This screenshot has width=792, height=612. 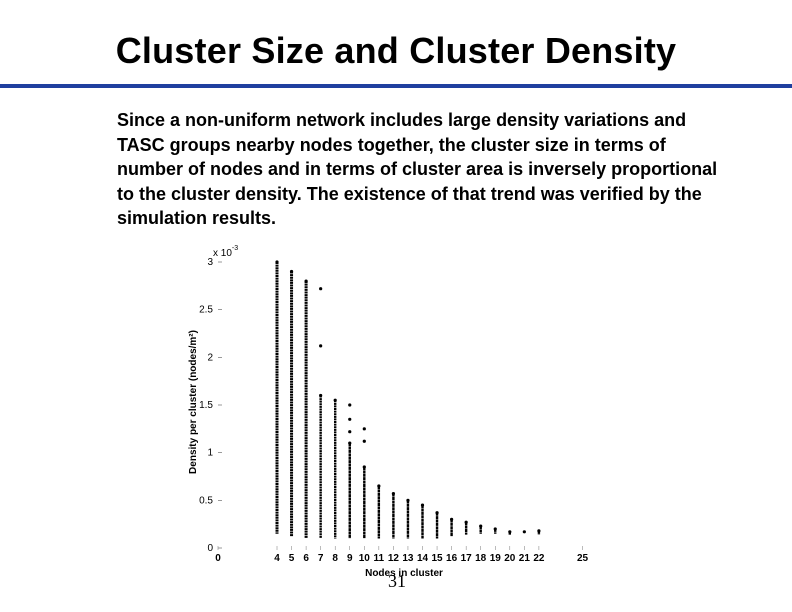 I want to click on x-tick-label: 7, so click(x=321, y=558).